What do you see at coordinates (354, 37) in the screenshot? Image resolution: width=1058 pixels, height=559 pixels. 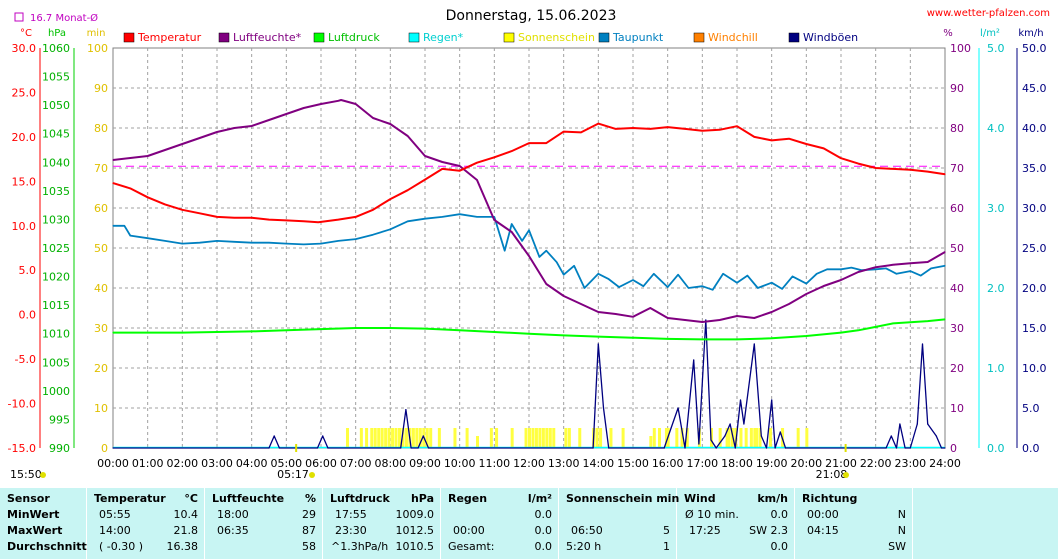 I see `legend-label: Luftdruck` at bounding box center [354, 37].